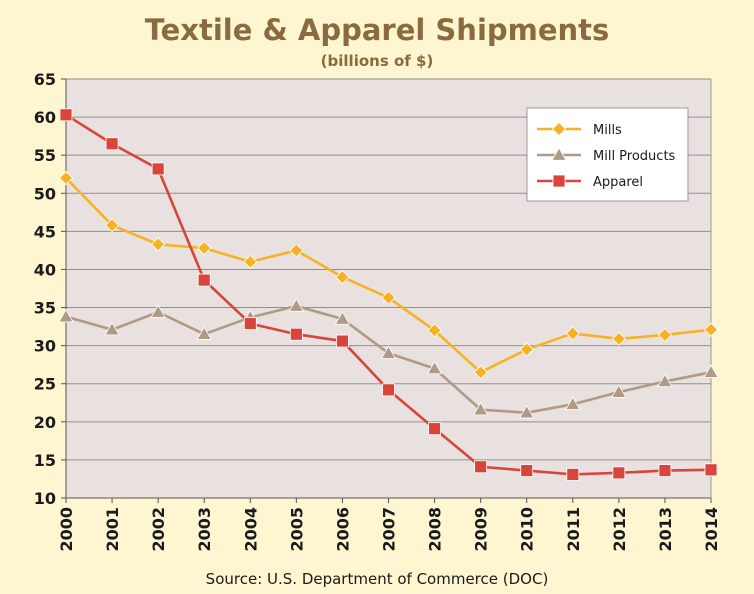  I want to click on y-axis: 10 15 20 25 30 35 40 45 50 55 60 65, so click(50, 289).